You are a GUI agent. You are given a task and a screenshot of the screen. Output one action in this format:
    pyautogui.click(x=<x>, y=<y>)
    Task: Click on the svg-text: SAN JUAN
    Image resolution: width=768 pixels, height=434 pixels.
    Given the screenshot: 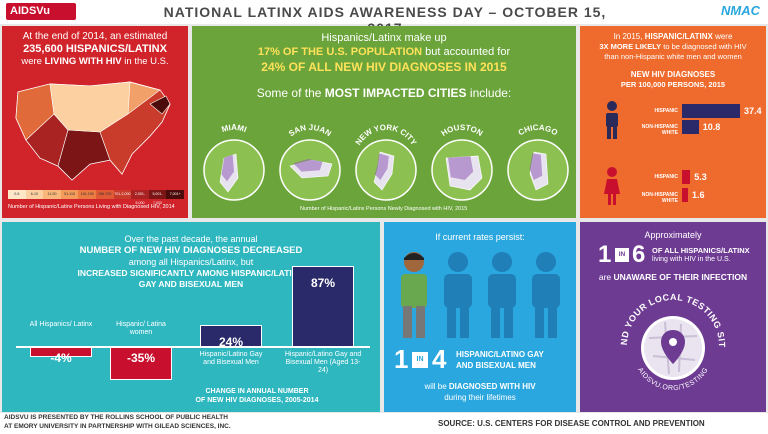 What is the action you would take?
    pyautogui.click(x=310, y=130)
    